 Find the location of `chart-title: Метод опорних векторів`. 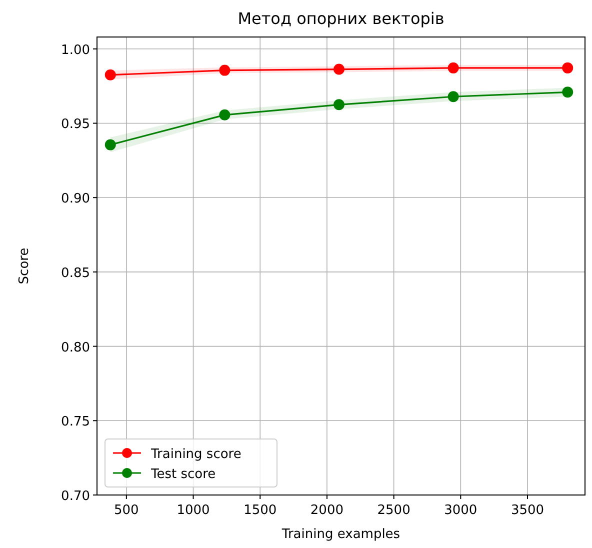

chart-title: Метод опорних векторів is located at coordinates (341, 18).